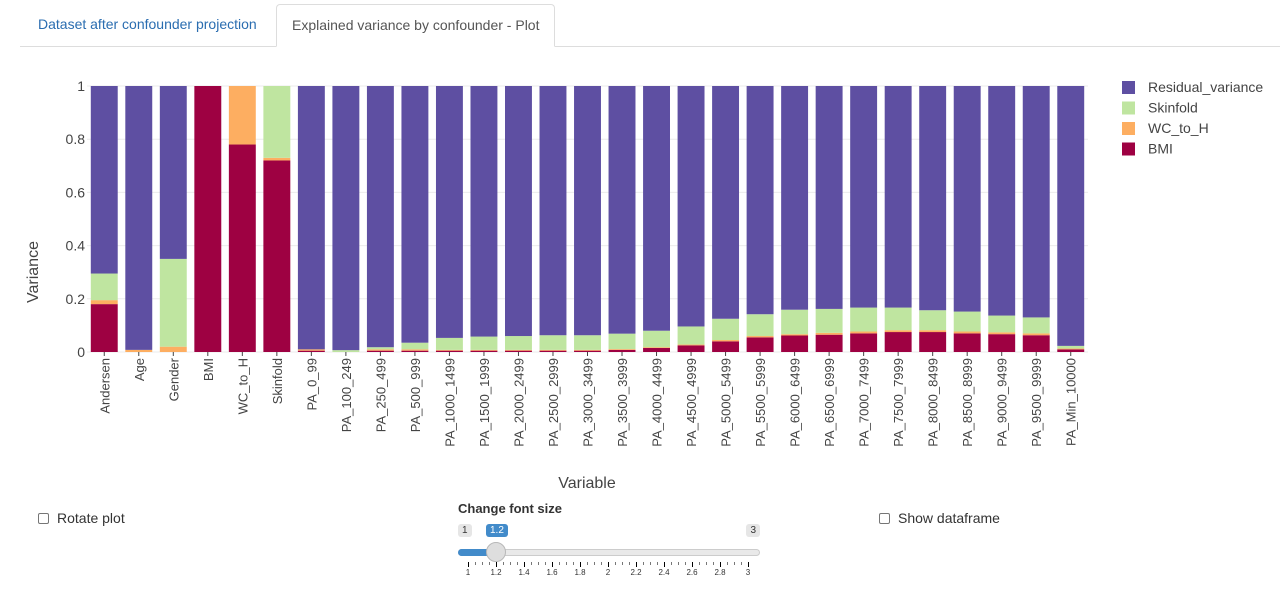 This screenshot has width=1280, height=590. I want to click on x-tick-label: Age, so click(139, 369).